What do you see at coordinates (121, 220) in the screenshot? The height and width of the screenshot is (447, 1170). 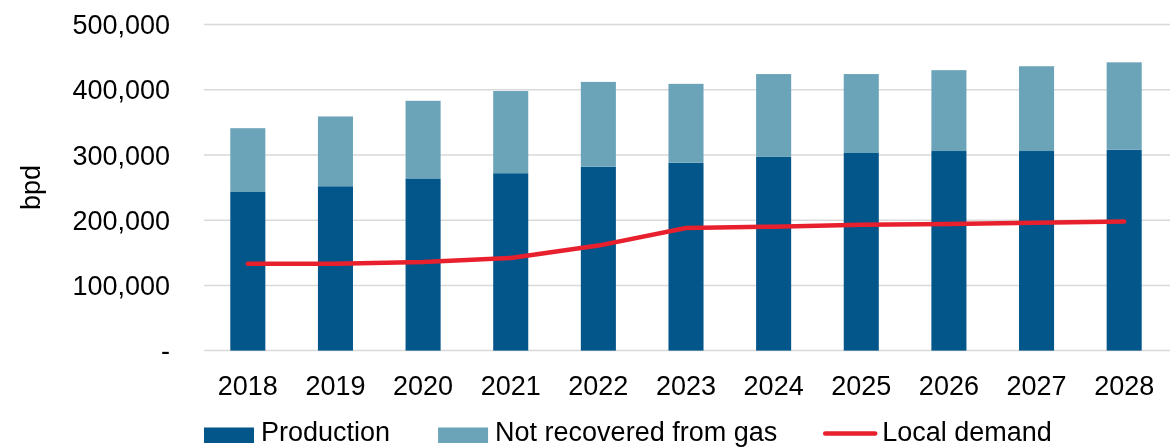 I see `y-tick-label: 200,000` at bounding box center [121, 220].